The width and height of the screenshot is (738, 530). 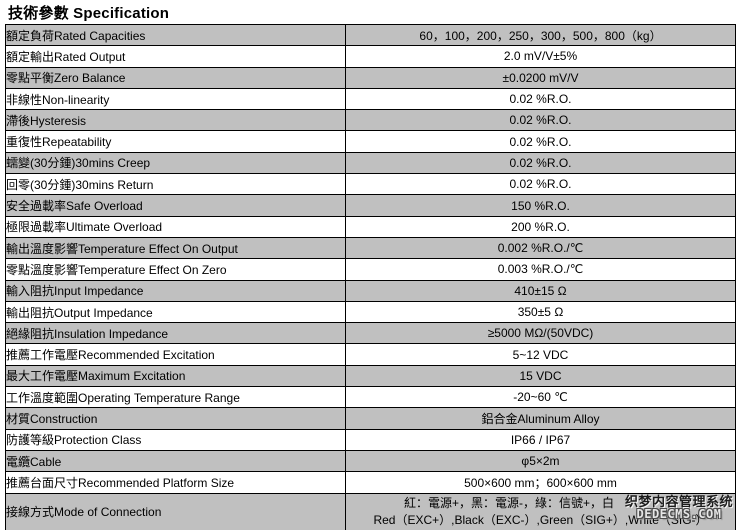 What do you see at coordinates (540, 290) in the screenshot?
I see `spec-value: 410±15 Ω` at bounding box center [540, 290].